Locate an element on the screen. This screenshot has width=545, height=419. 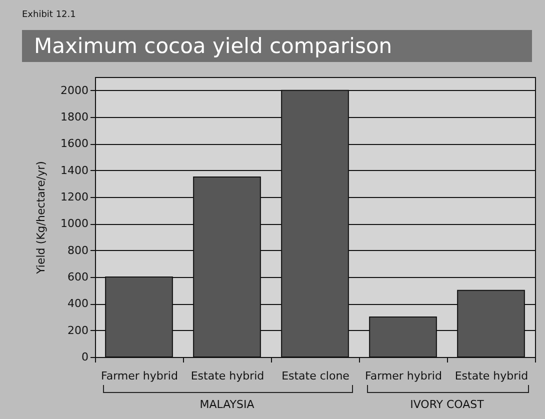
y-tick-label: 1800 is located at coordinates (74, 117).